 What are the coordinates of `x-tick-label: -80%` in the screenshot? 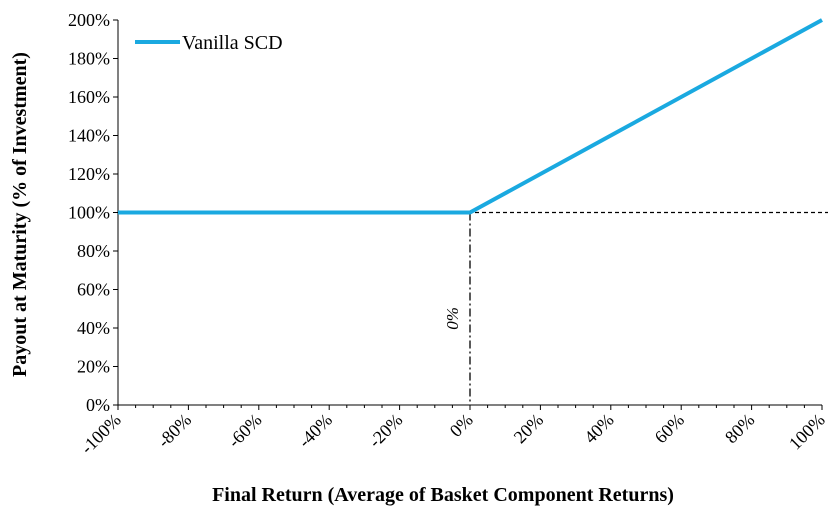 It's located at (175, 431).